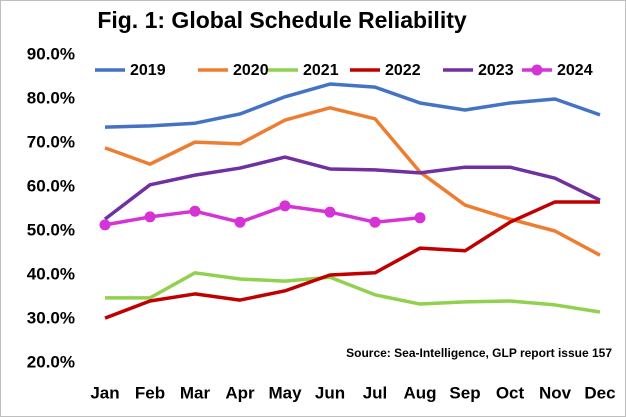  Describe the element at coordinates (51, 317) in the screenshot. I see `y-tick-label: 30.0%` at that location.